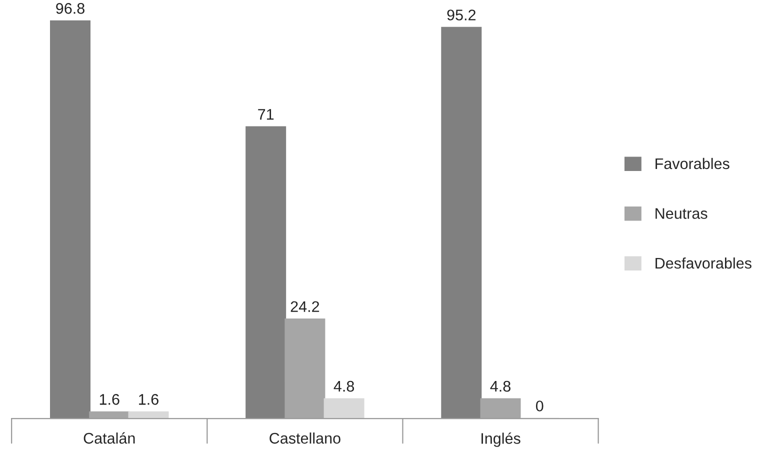 This screenshot has height=455, width=772. Describe the element at coordinates (693, 164) in the screenshot. I see `legend-label: Favorables` at that location.